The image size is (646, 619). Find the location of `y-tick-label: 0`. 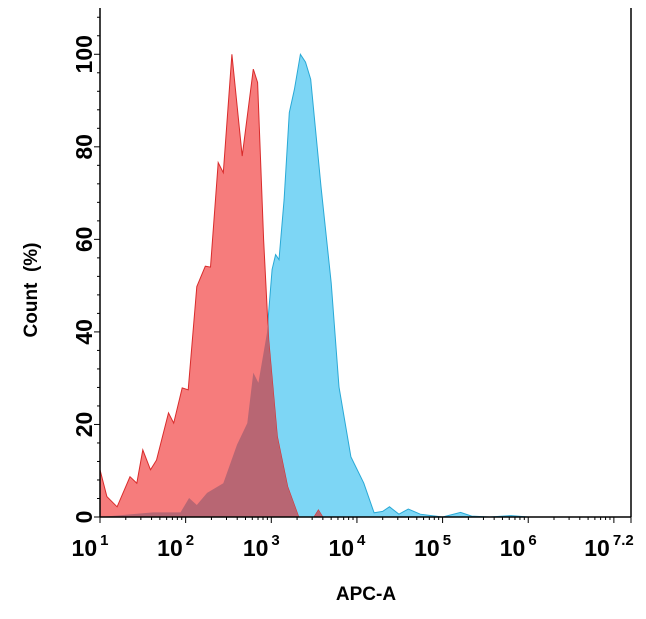

y-tick-label: 0 is located at coordinates (84, 517).